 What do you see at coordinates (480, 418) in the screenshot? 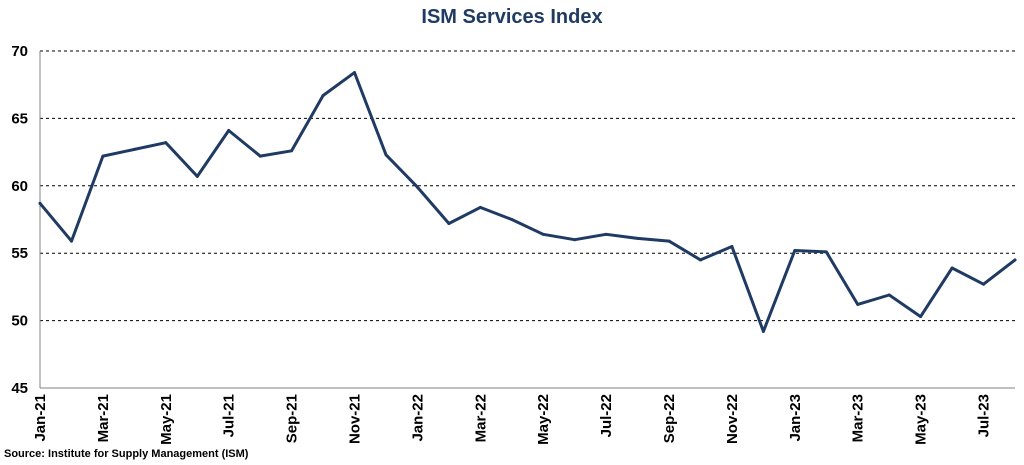
I see `x-tick-label: Mar-22` at bounding box center [480, 418].